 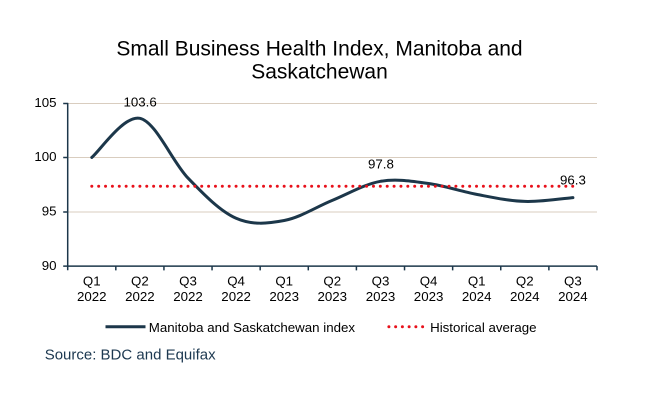 I want to click on svg-text:Manitoba and Saskatchewan inde: Manitoba and Saskatchewan index, so click(x=252, y=327).